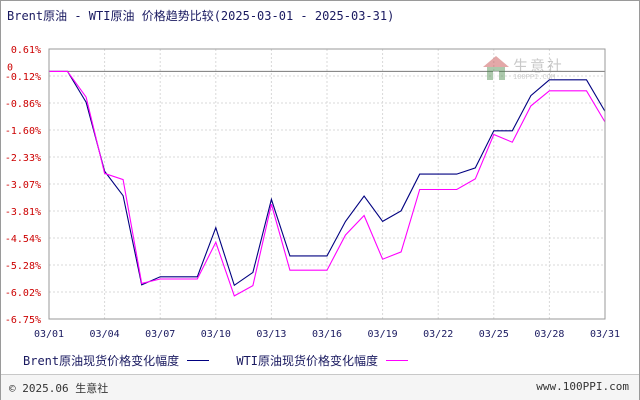 This screenshot has width=640, height=400. I want to click on y-tick-label: -6.02%, so click(23, 293).